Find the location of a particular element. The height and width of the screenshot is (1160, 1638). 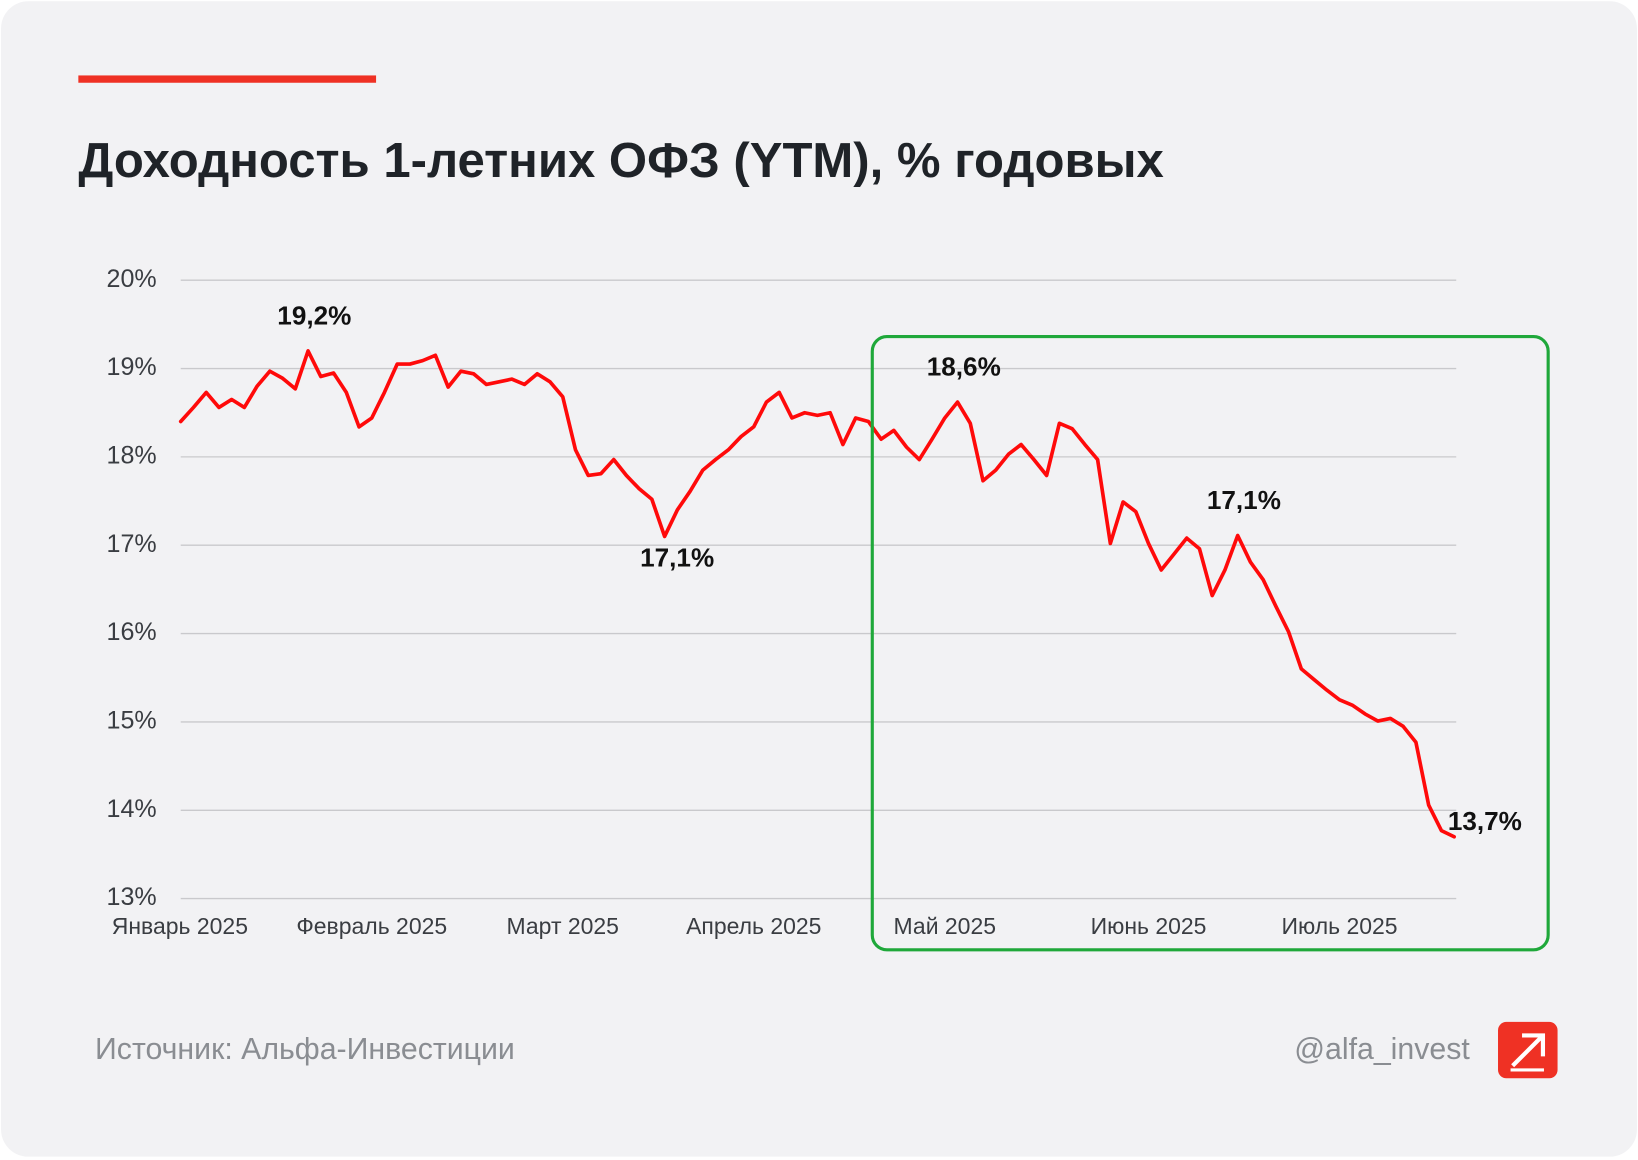

x-tick-label: Июль 2025 is located at coordinates (1339, 926).